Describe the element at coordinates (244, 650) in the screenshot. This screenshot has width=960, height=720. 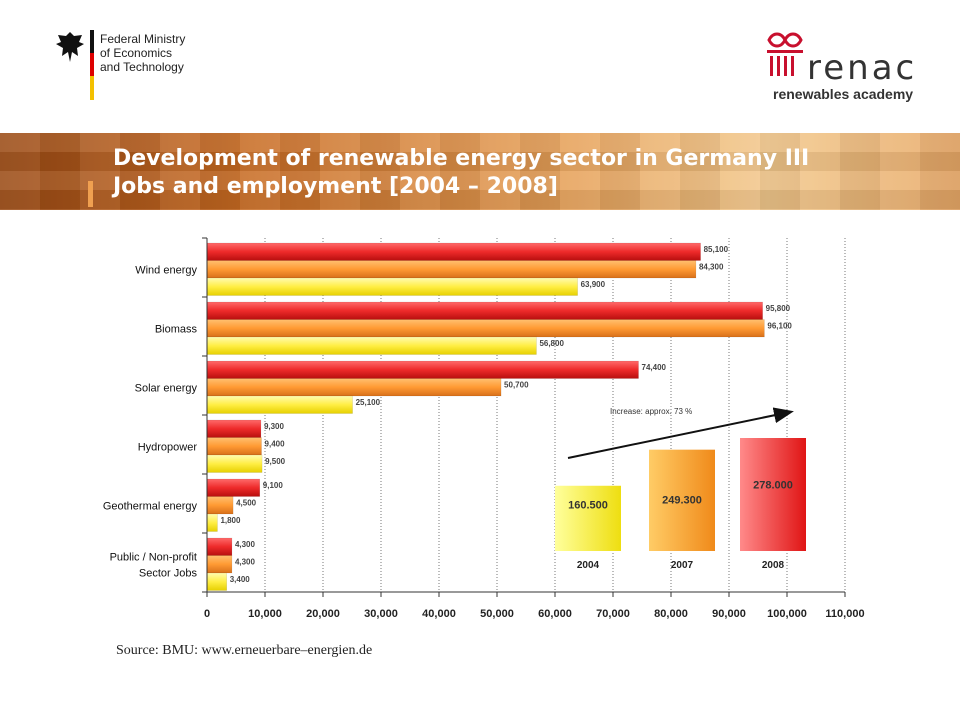
I see `source-note: Source: BMU: www.erneuerbare–energien.de` at that location.